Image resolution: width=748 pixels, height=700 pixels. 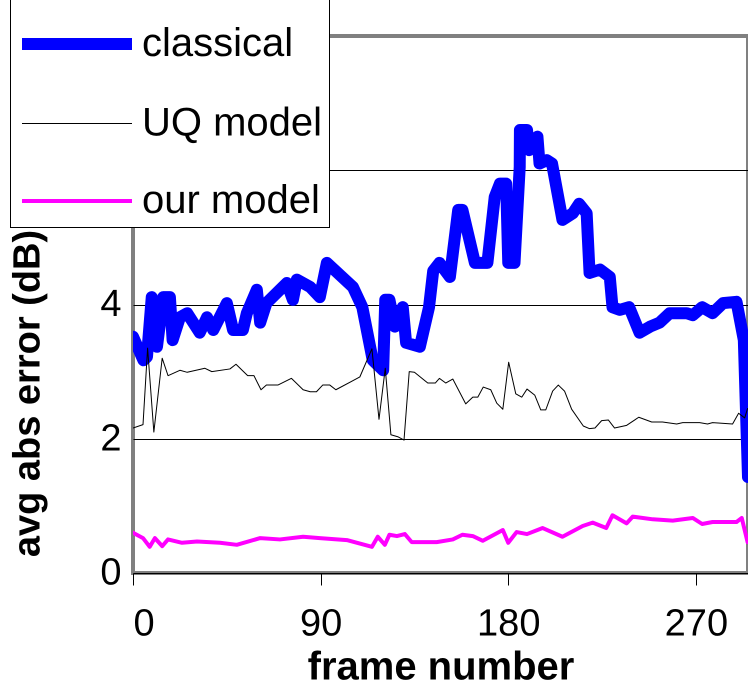 I want to click on legend-label: our model, so click(x=231, y=200).